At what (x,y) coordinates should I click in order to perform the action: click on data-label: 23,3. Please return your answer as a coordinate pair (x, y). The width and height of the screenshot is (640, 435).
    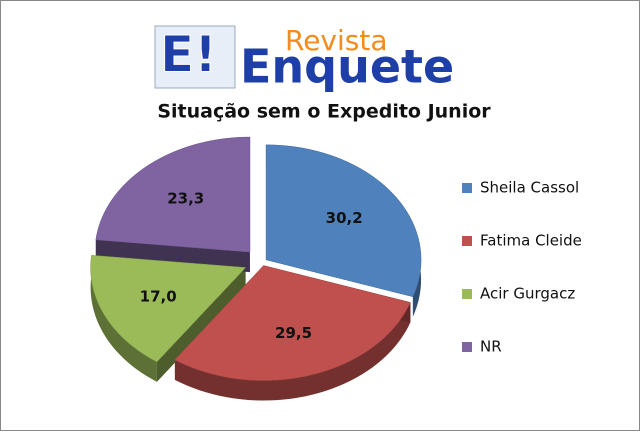
    Looking at the image, I should click on (185, 199).